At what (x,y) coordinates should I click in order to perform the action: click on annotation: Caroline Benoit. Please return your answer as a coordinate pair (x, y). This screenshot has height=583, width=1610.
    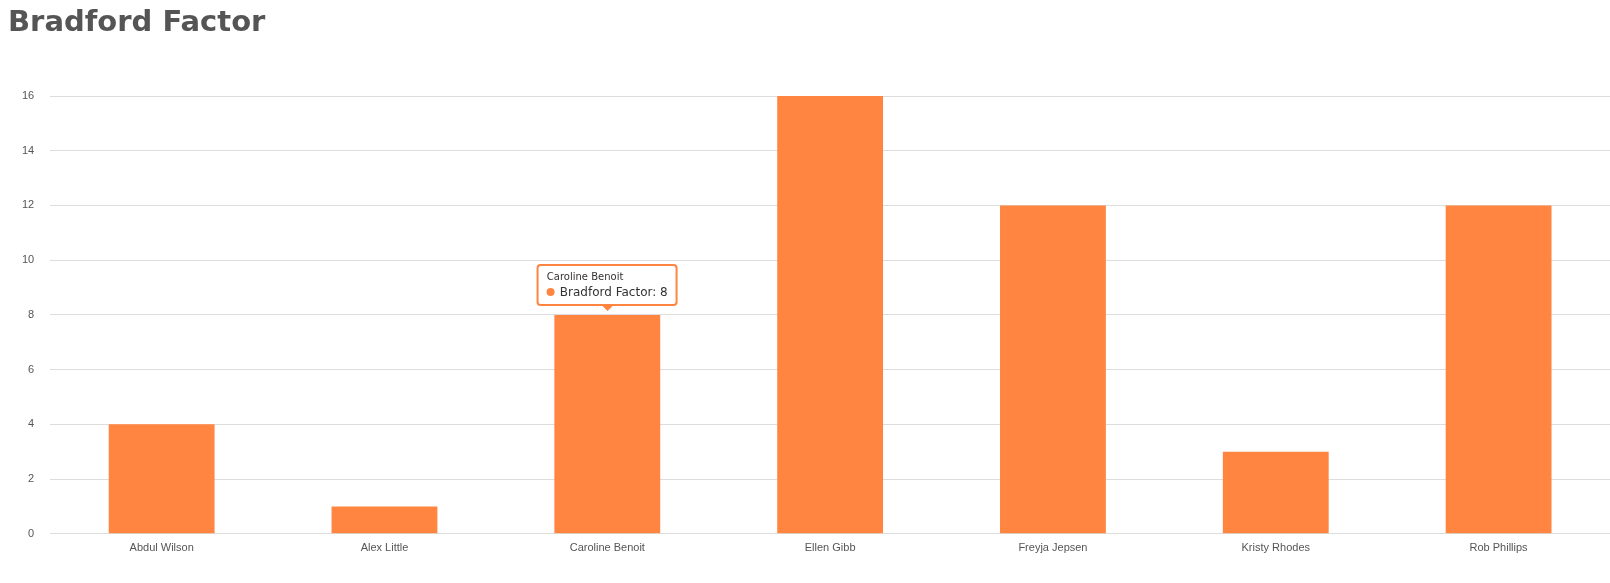
    Looking at the image, I should click on (585, 276).